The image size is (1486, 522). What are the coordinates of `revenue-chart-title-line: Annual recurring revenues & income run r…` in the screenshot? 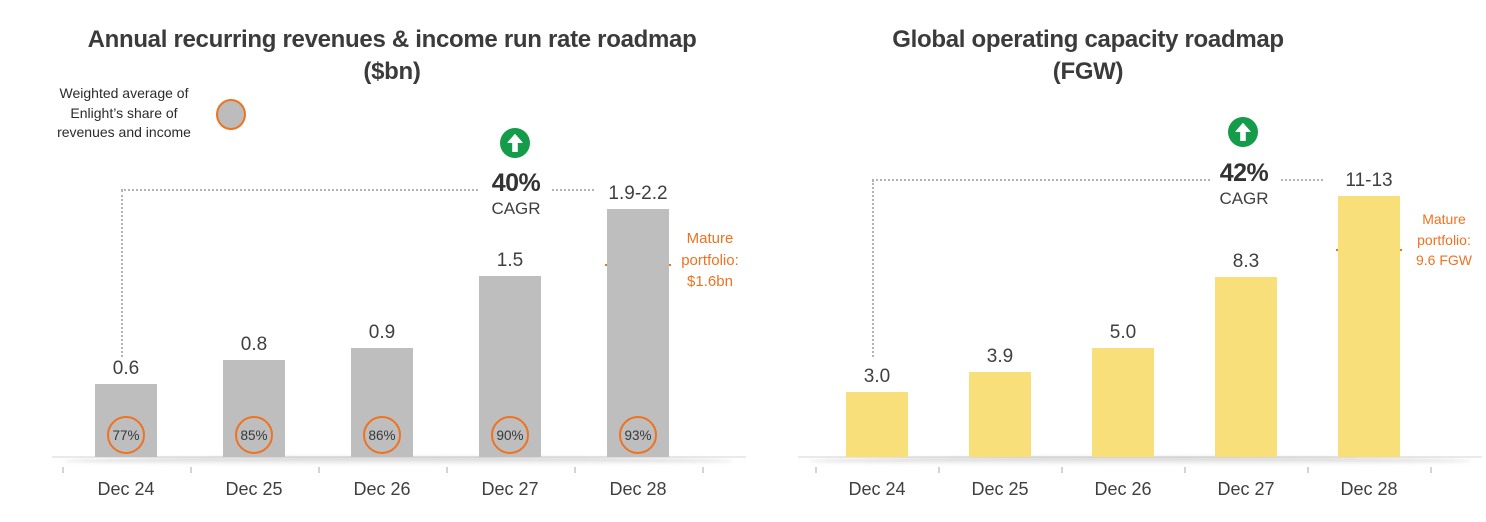 It's located at (392, 39).